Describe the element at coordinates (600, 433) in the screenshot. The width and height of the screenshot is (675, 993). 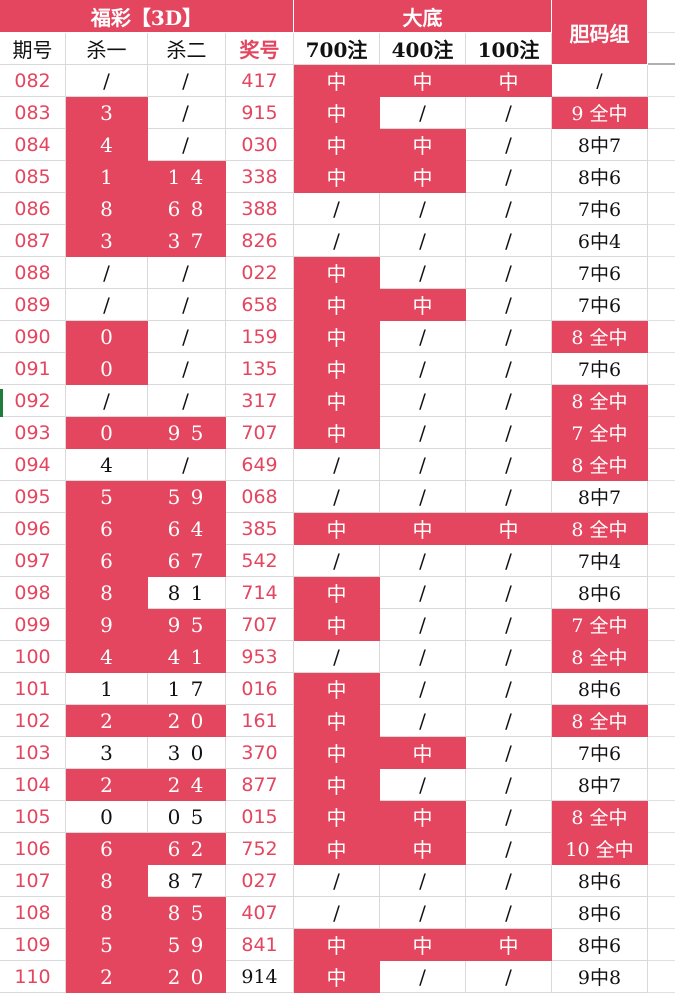
I see `danma-result-cell: 7 全中` at that location.